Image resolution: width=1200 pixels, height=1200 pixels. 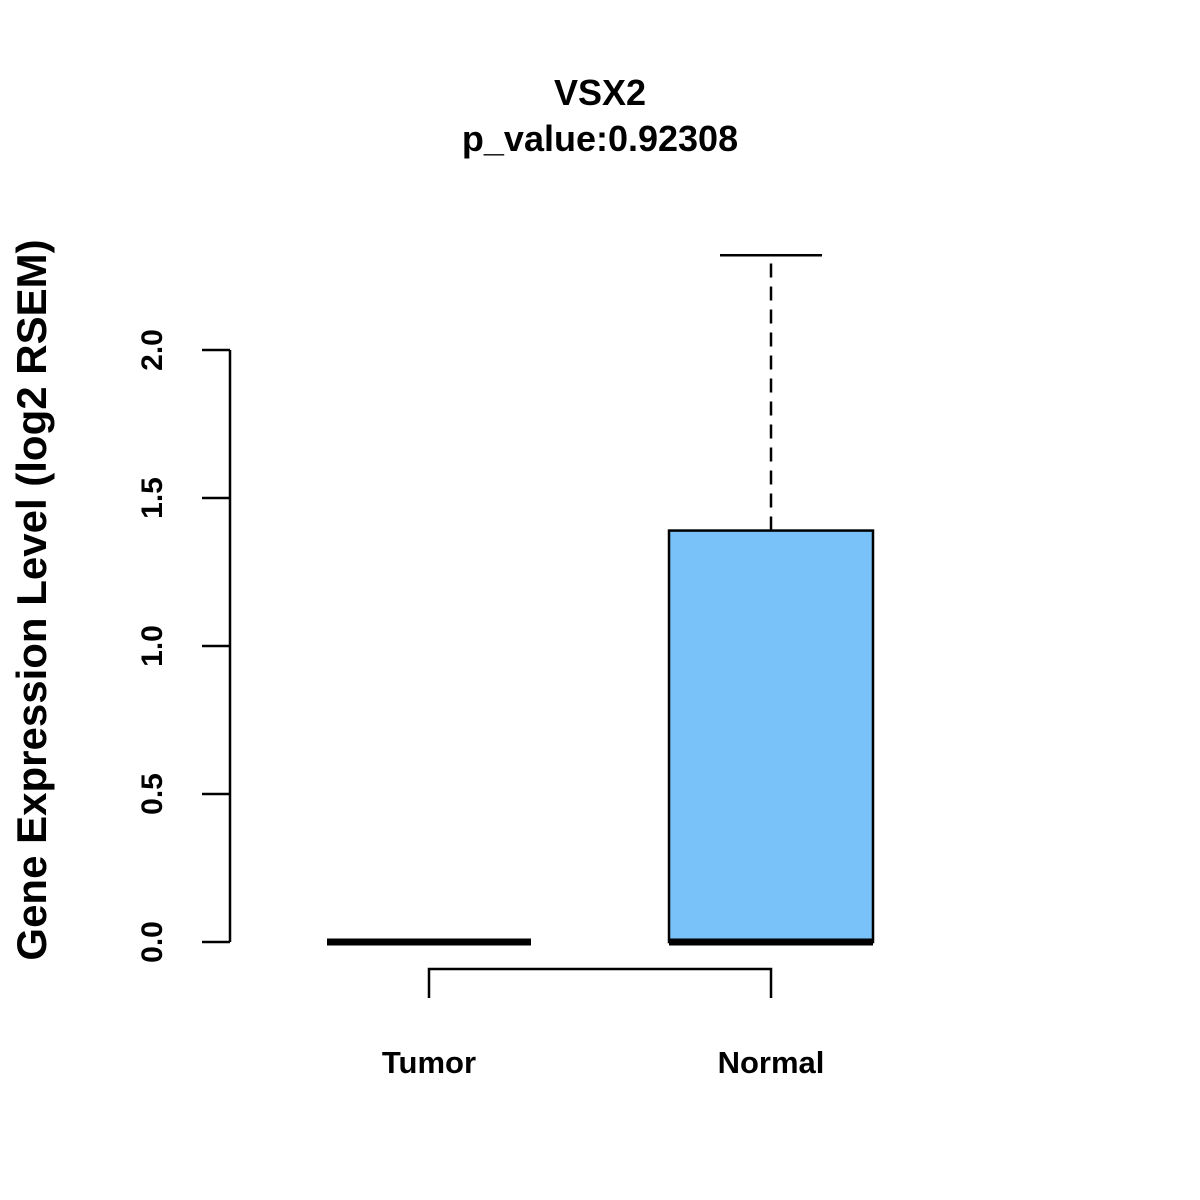 What do you see at coordinates (152, 794) in the screenshot?
I see `y-tick-label: 0.5` at bounding box center [152, 794].